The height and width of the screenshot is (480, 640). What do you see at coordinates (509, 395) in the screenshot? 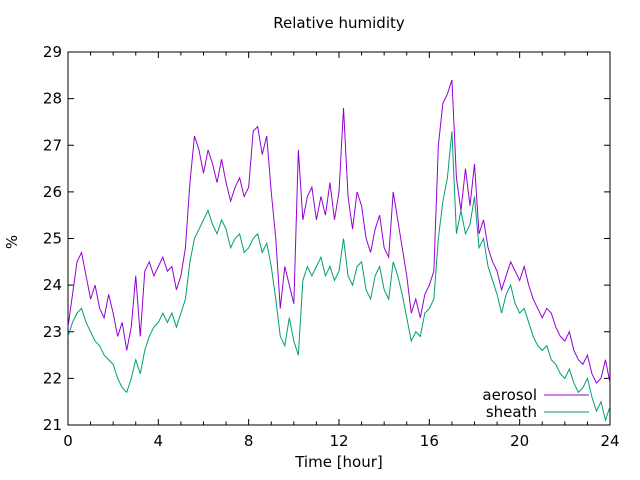
I see `legend-label-aerosol: aerosol` at bounding box center [509, 395].